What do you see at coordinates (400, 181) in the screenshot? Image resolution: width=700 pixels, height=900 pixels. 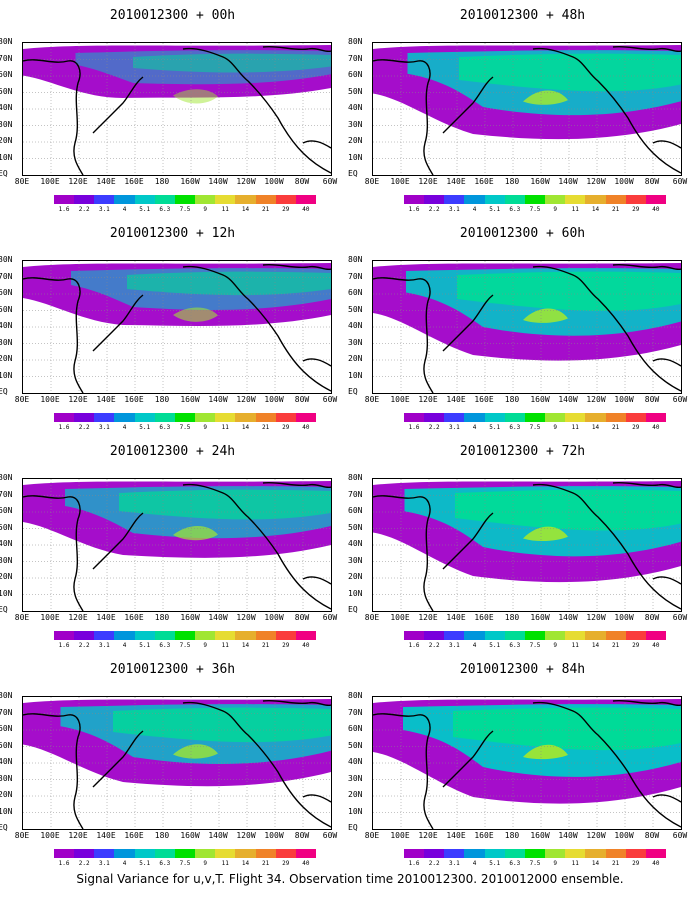 I see `longitude-label: 100E` at bounding box center [400, 181].